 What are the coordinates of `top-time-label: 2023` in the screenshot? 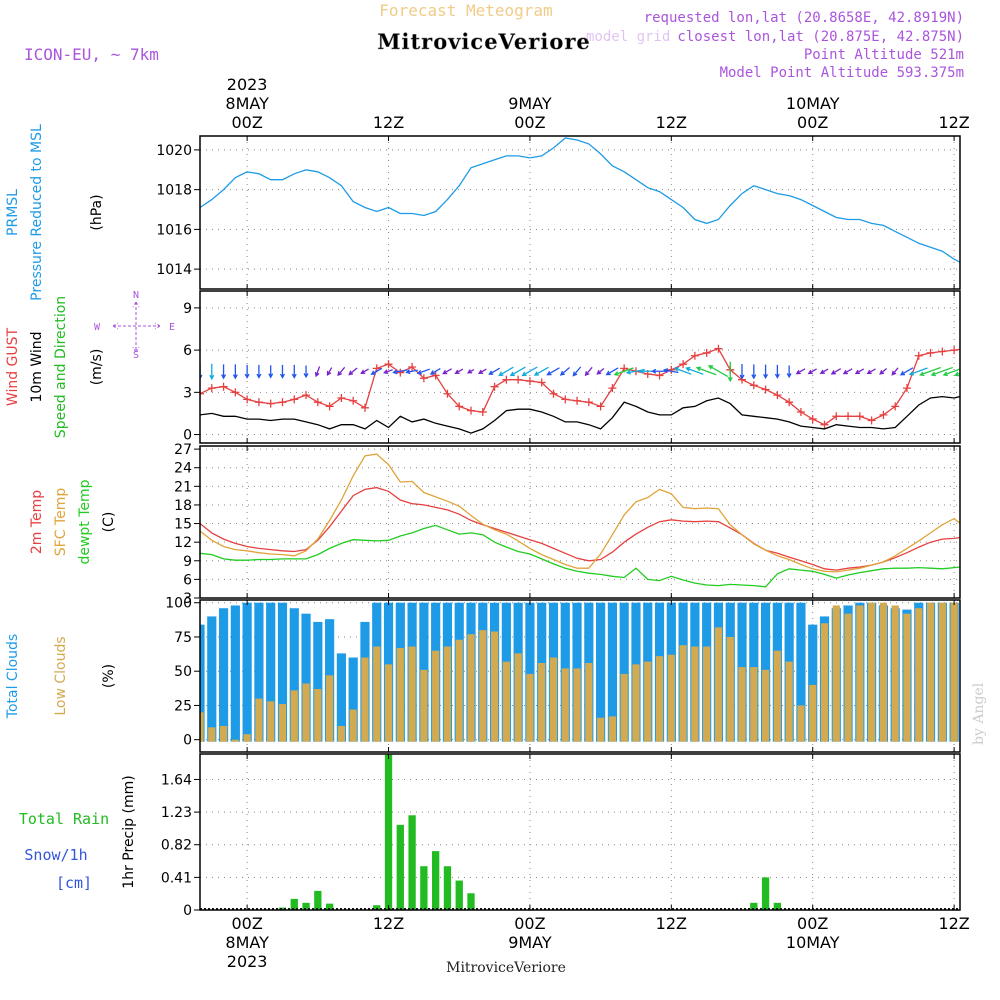 It's located at (247, 84).